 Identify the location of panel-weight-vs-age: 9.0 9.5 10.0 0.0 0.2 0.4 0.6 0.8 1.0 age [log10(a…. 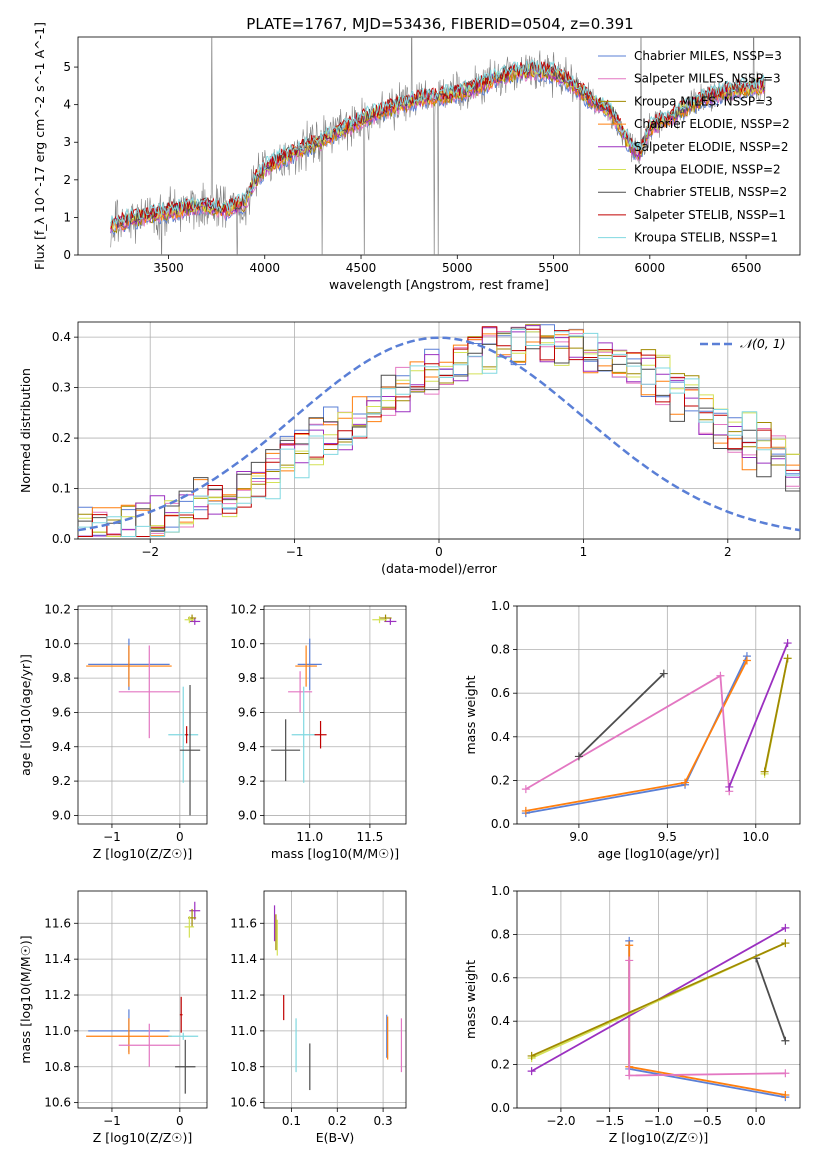
(632, 730).